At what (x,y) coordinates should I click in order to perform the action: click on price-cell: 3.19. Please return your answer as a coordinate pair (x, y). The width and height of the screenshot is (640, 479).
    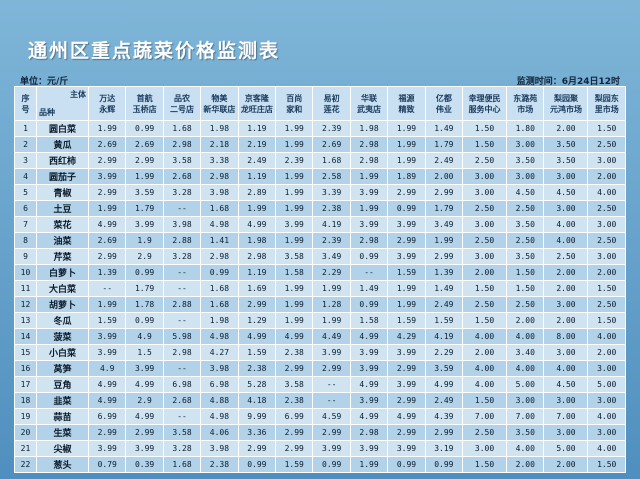
    Looking at the image, I should click on (444, 448).